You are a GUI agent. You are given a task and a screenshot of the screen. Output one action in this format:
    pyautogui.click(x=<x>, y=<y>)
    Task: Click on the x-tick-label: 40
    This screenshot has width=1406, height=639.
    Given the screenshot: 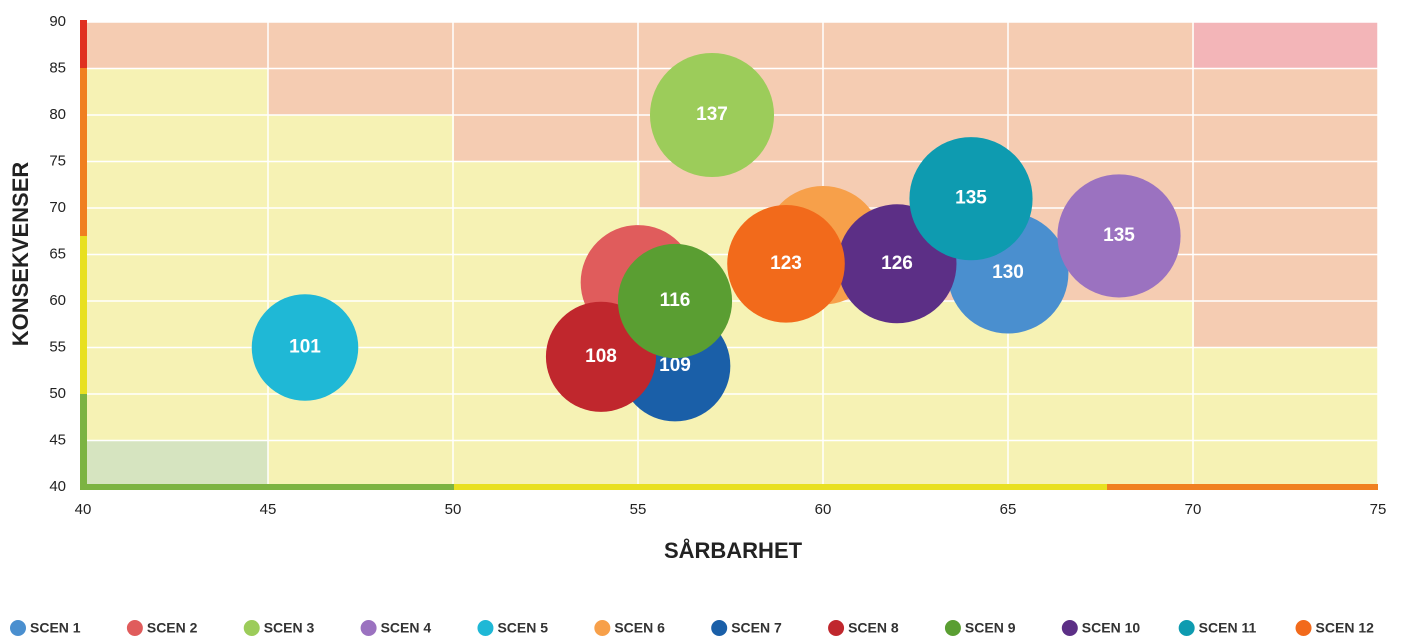 What is the action you would take?
    pyautogui.click(x=83, y=509)
    